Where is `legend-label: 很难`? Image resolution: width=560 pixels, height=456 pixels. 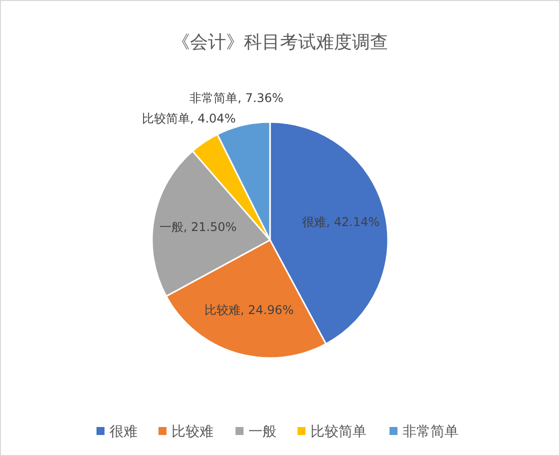 legend-label: 很难 is located at coordinates (124, 432).